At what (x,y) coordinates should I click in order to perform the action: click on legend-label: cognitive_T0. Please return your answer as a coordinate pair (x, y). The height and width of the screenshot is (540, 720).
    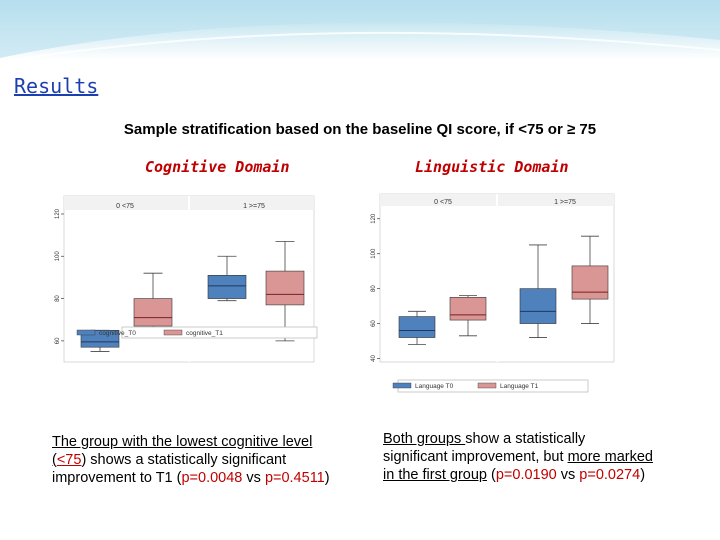
    Looking at the image, I should click on (117, 333).